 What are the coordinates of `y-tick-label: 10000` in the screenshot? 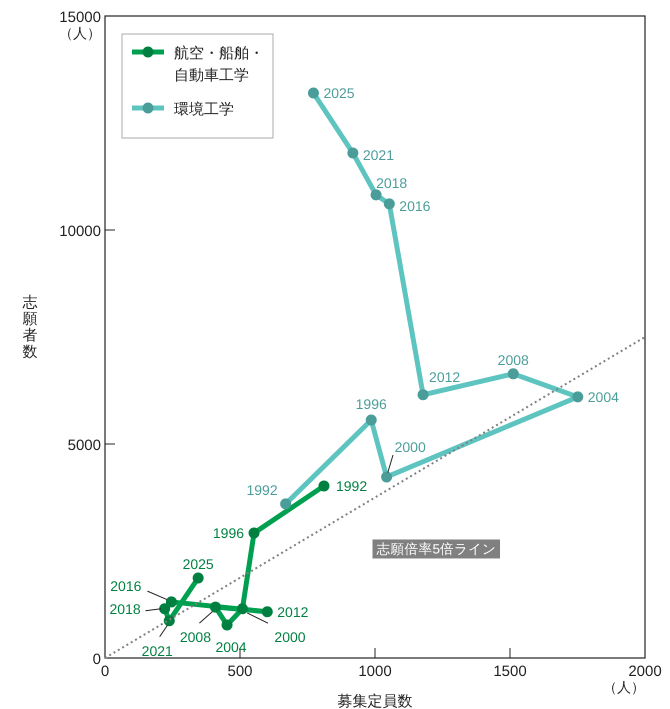 It's located at (80, 231).